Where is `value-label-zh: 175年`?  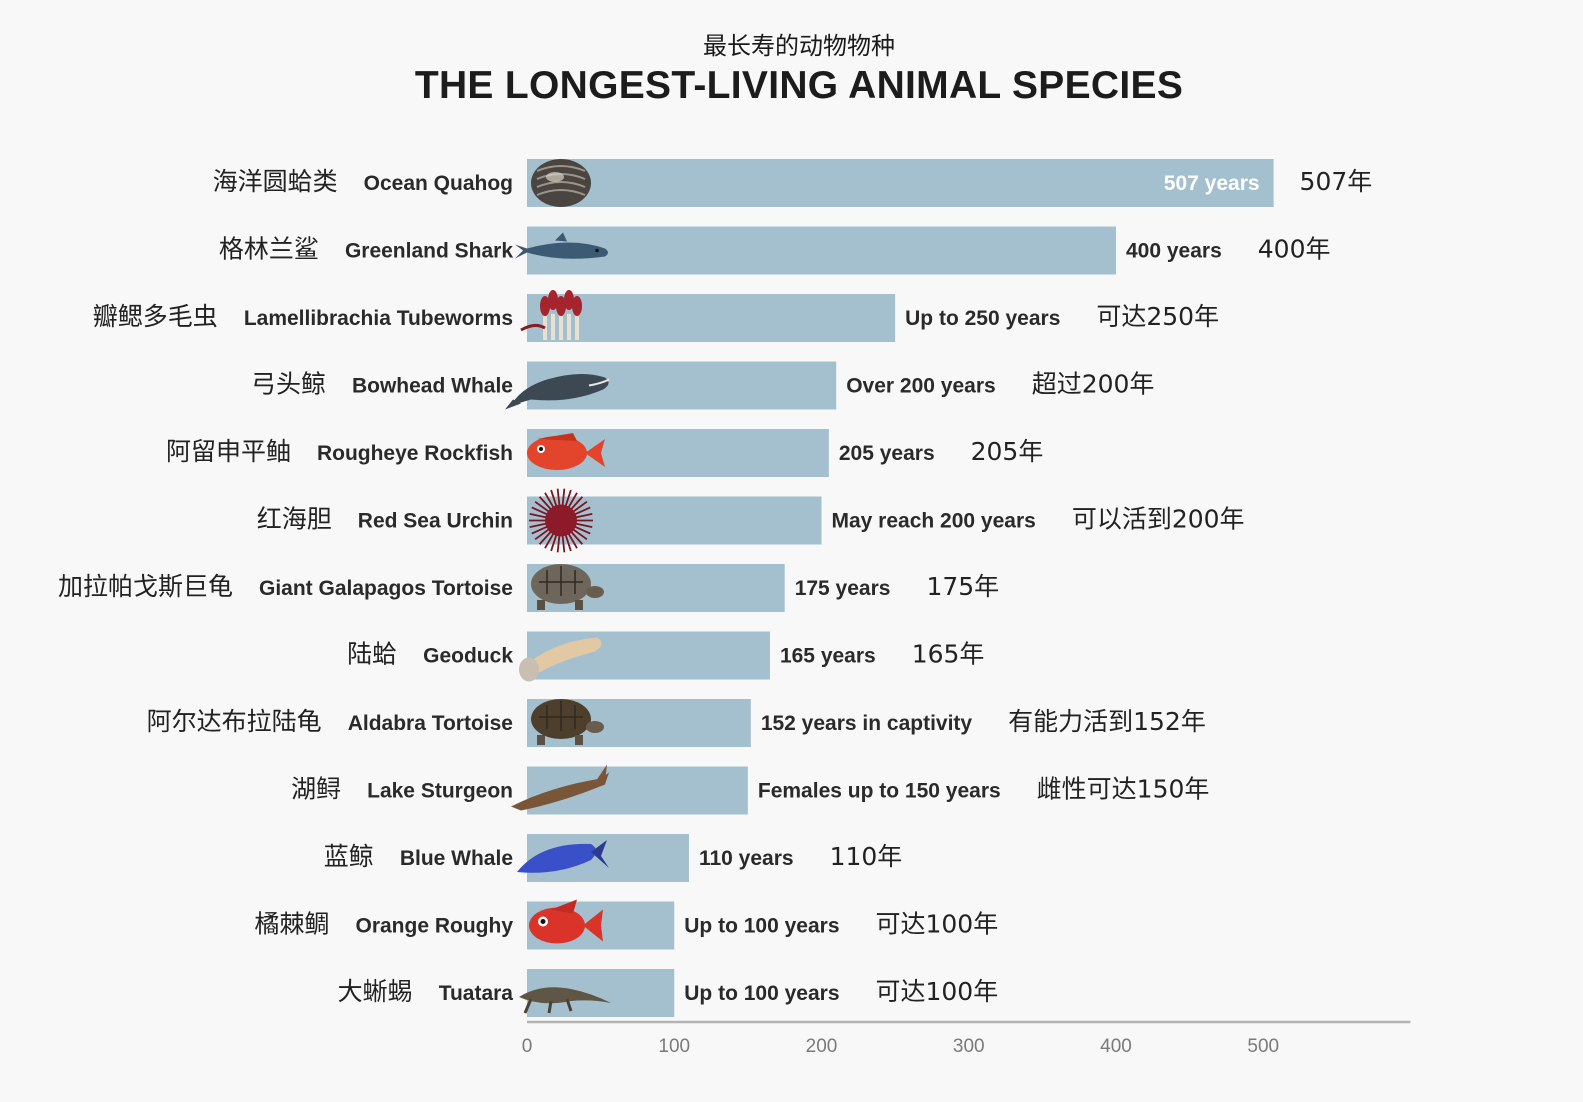
value-label-zh: 175年 is located at coordinates (962, 586).